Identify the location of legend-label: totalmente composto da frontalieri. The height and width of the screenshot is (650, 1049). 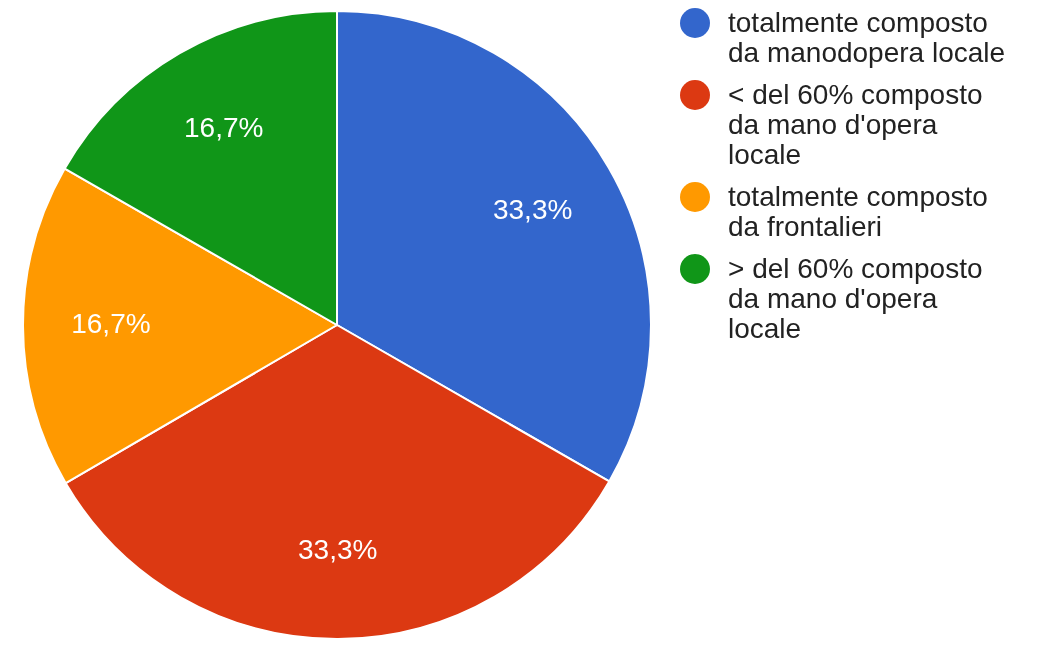
(858, 211).